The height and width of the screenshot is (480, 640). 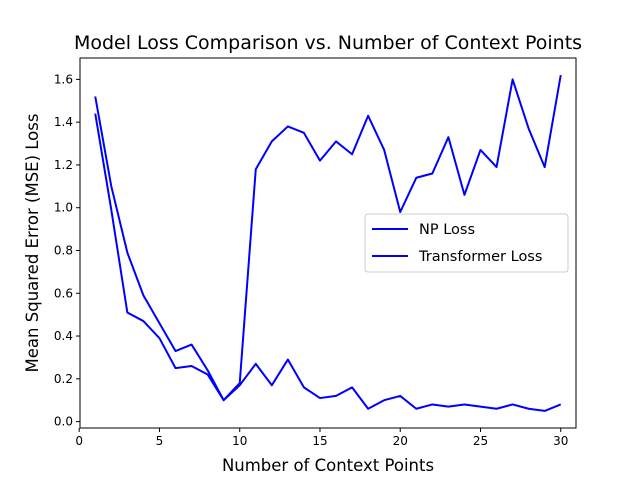 I want to click on y-axis-label: Mean Squared Error (MSE) Loss, so click(x=32, y=243).